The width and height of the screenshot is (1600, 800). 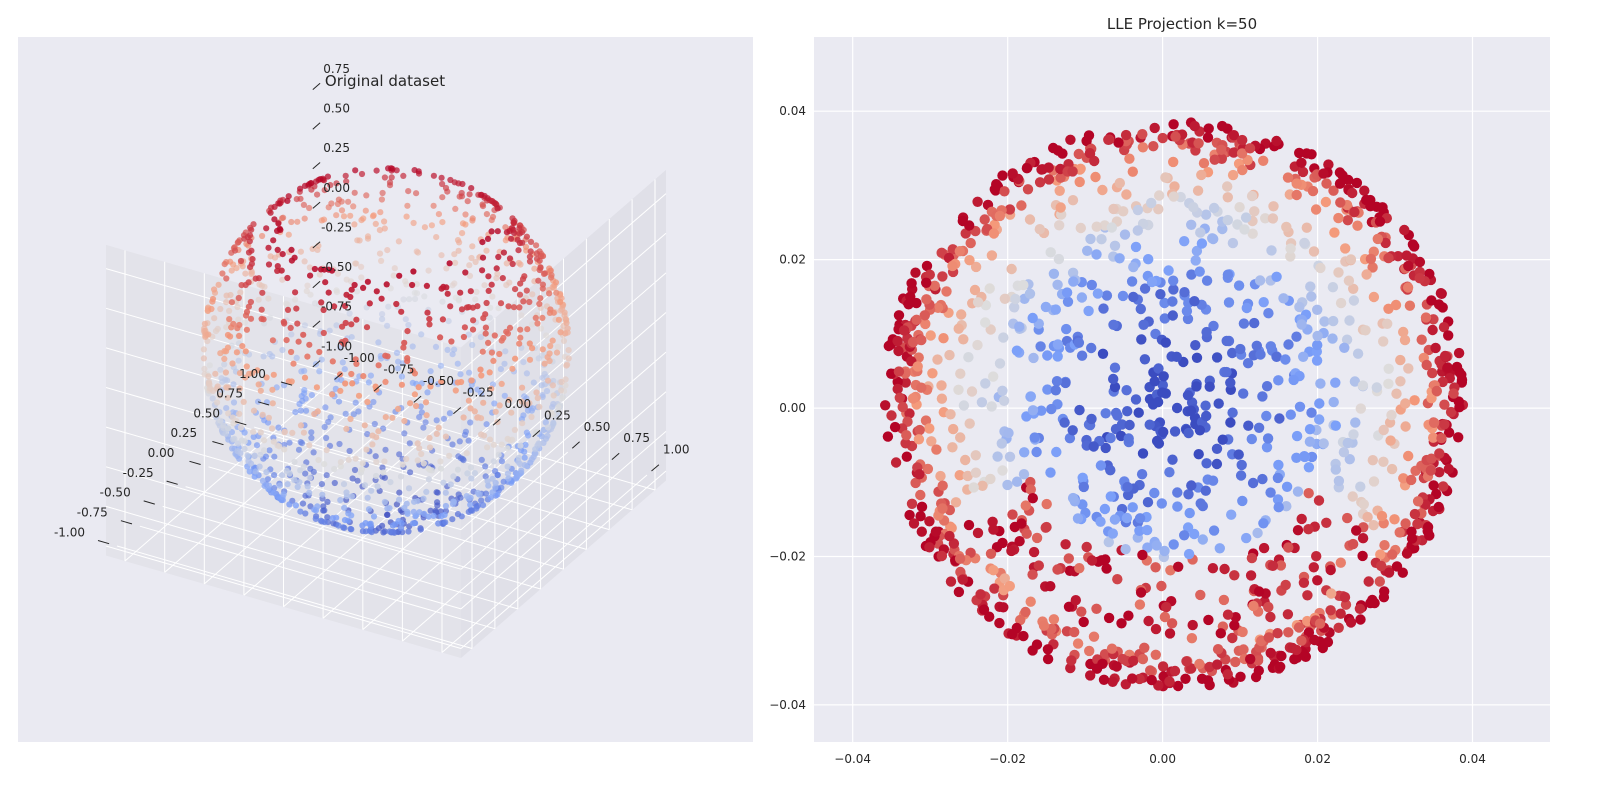 I want to click on y-tick-mark, so click(x=496, y=422).